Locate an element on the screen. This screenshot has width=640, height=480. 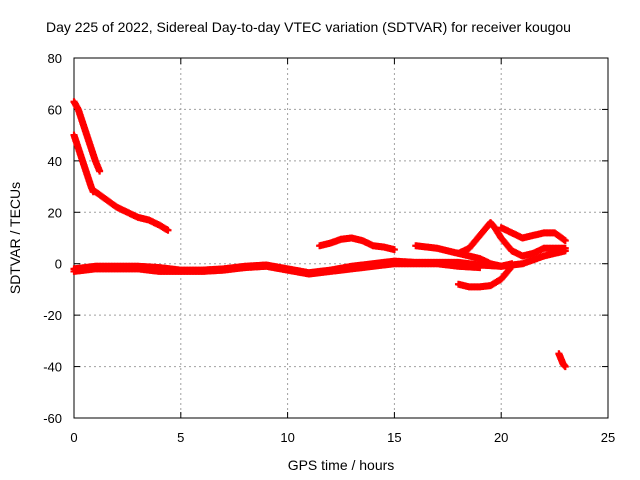
x-tick-label: 5 is located at coordinates (180, 437).